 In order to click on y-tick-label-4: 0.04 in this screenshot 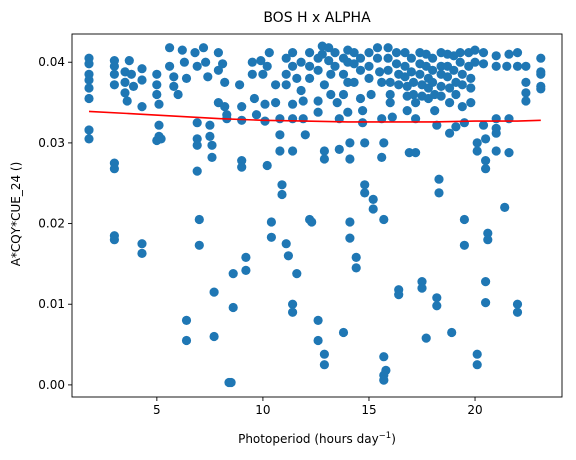, I will do `click(51, 62)`.